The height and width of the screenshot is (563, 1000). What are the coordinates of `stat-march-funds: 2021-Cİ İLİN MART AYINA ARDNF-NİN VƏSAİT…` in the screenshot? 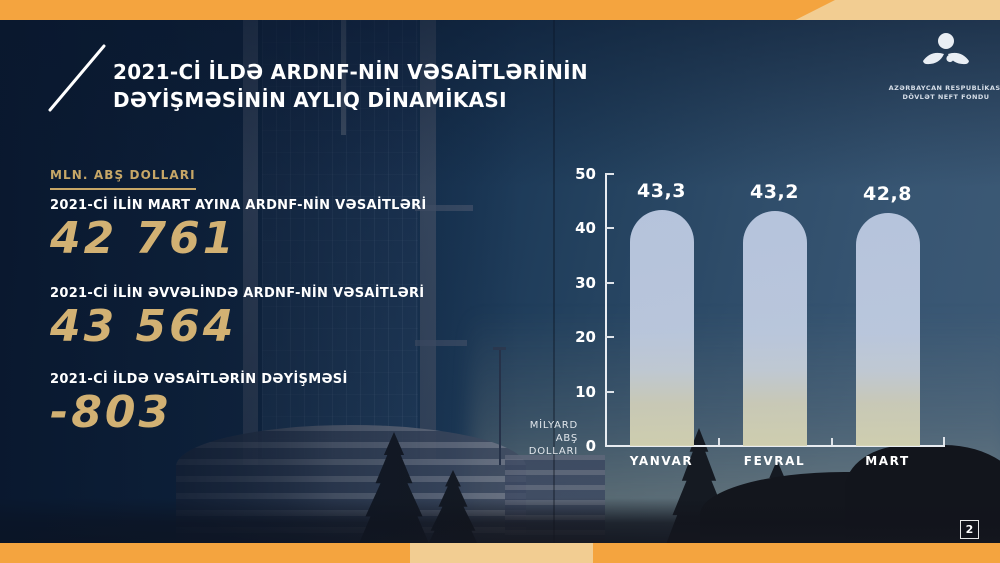 It's located at (238, 230).